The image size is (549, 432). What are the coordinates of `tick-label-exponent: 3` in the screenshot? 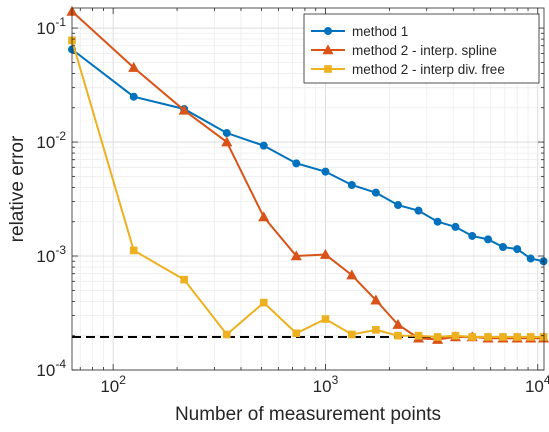 It's located at (335, 380).